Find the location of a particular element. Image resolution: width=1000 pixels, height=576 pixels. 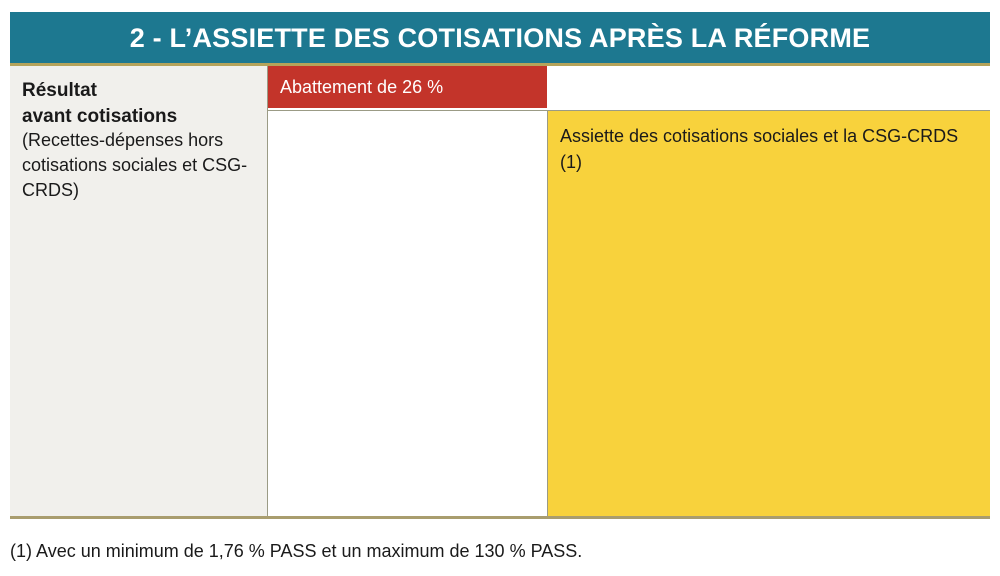

abatement-box: Abattement de 26 % is located at coordinates (407, 87).